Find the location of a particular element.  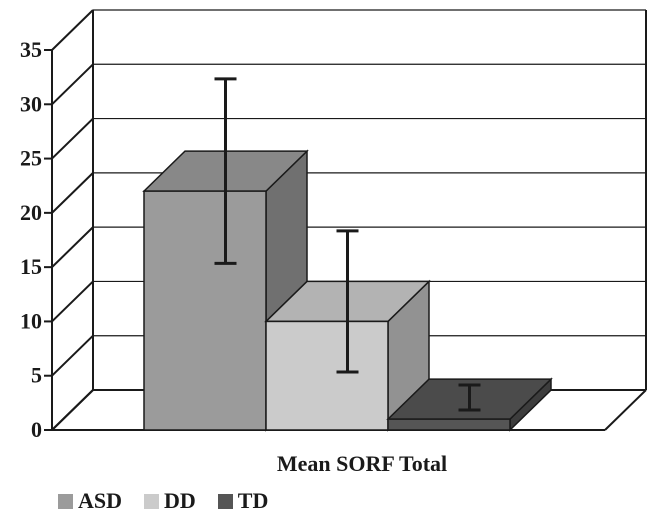

legend-item-dd: DD is located at coordinates (170, 501).